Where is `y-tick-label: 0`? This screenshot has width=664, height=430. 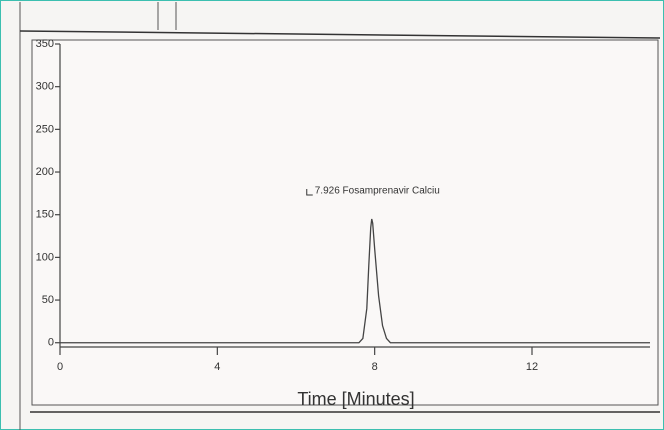 y-tick-label: 0 is located at coordinates (51, 343).